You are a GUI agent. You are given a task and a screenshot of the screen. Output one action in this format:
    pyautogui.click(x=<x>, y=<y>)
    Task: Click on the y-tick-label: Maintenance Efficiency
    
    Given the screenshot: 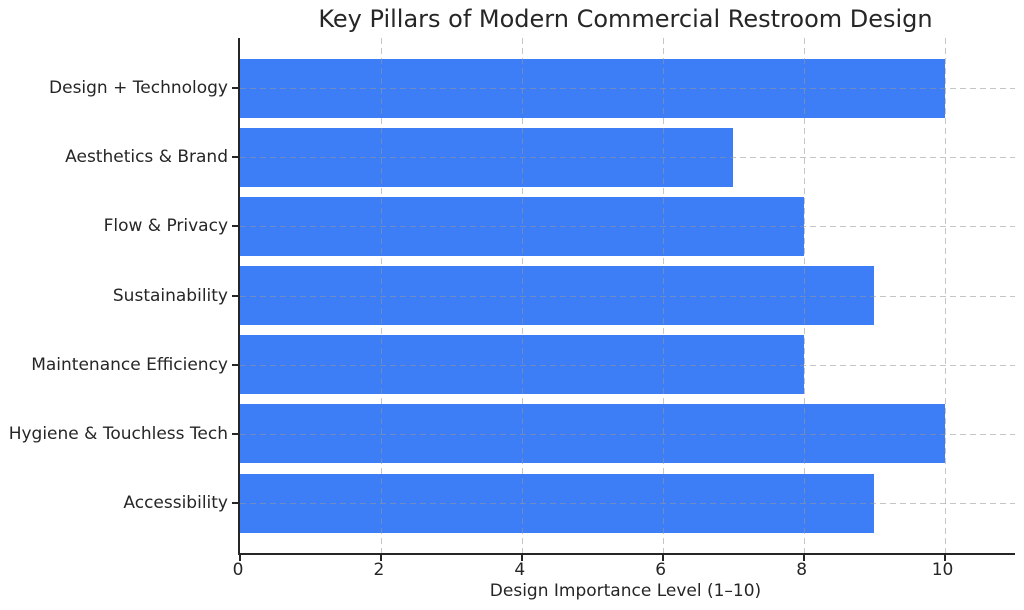 What is the action you would take?
    pyautogui.click(x=129, y=364)
    